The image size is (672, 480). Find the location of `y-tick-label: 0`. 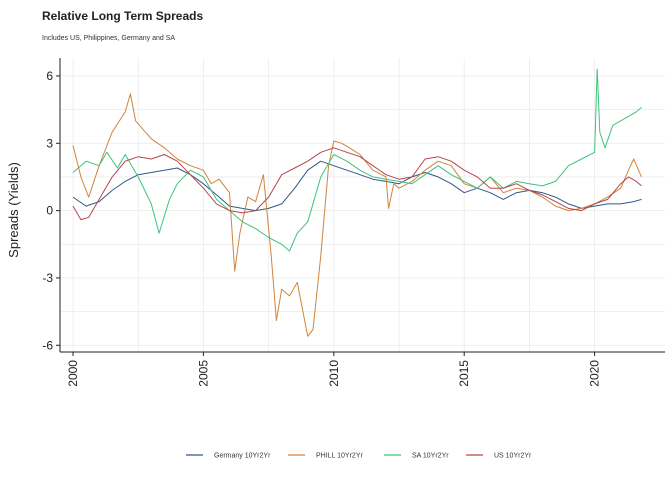

y-tick-label: 0 is located at coordinates (49, 211).